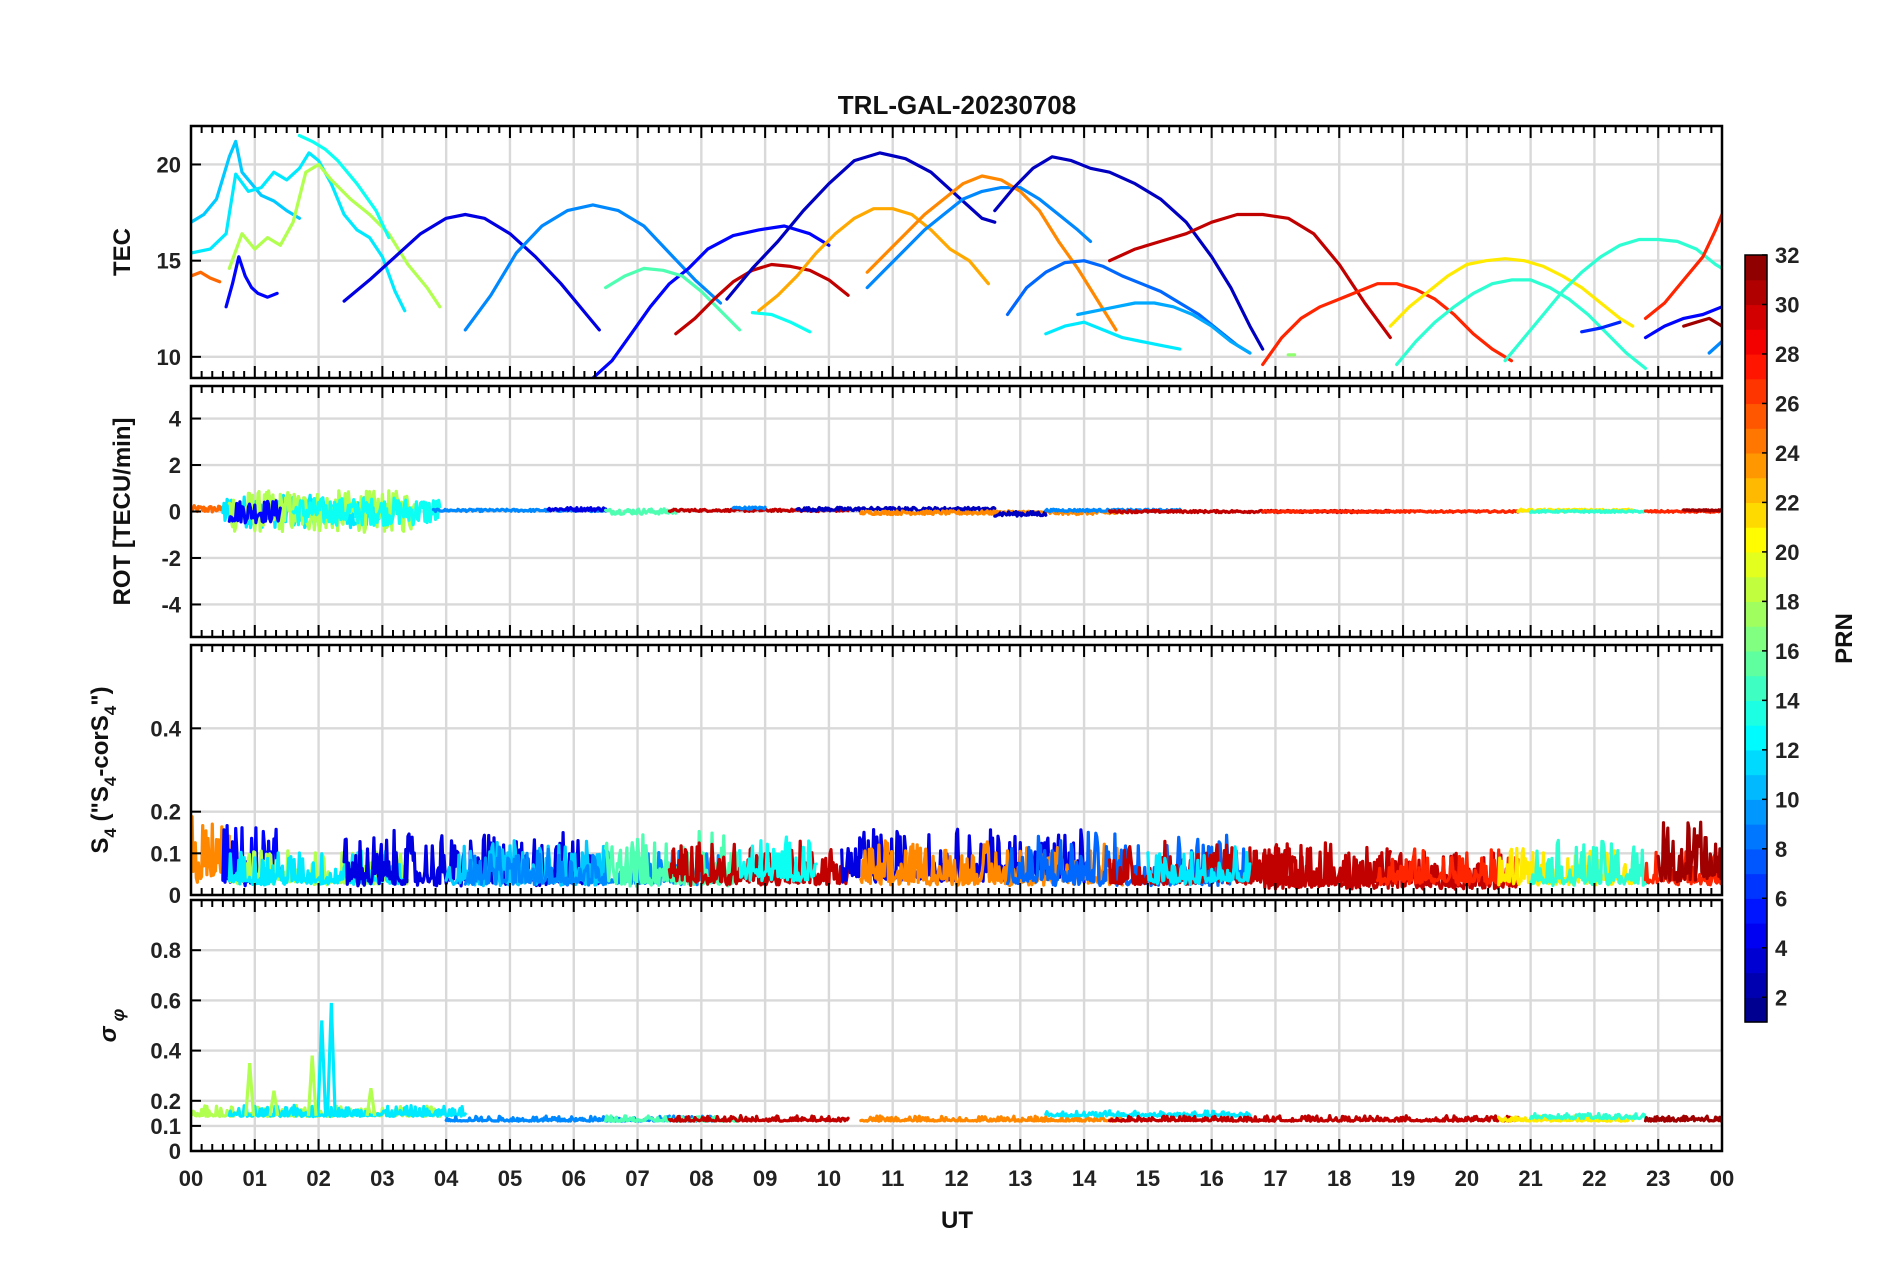  What do you see at coordinates (1787, 750) in the screenshot?
I see `colorbar-tick-label: 12` at bounding box center [1787, 750].